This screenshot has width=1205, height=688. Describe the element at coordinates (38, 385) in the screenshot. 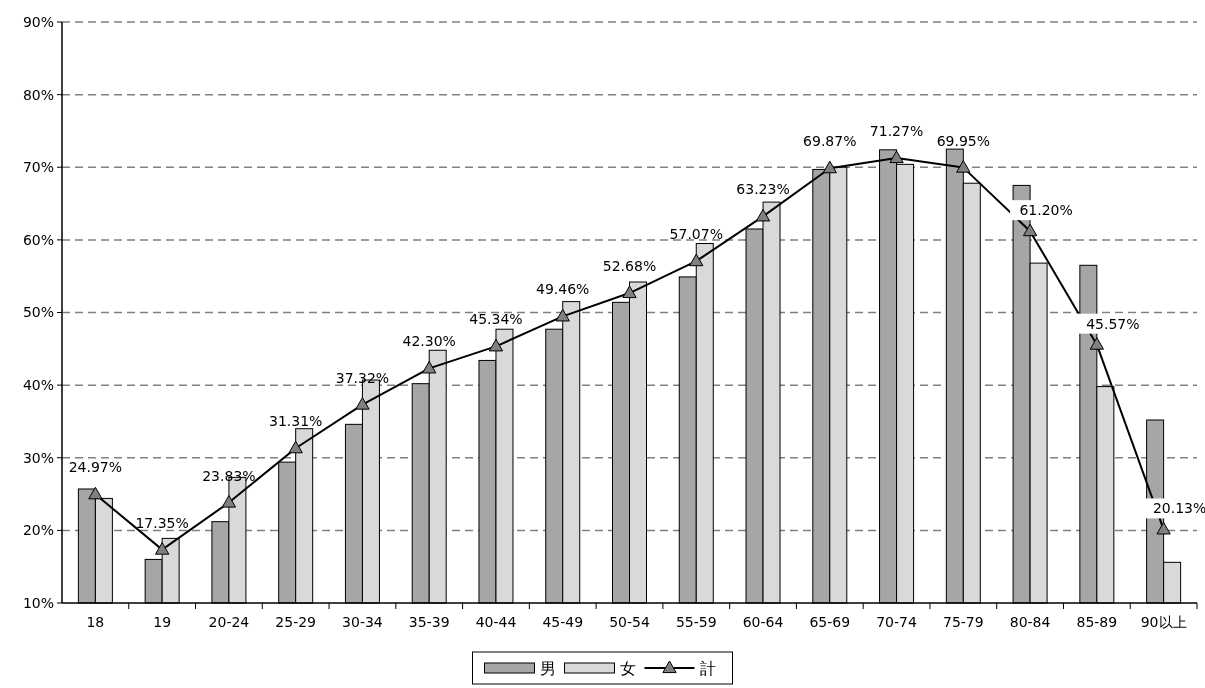

I see `y-tick-label: 40%` at that location.